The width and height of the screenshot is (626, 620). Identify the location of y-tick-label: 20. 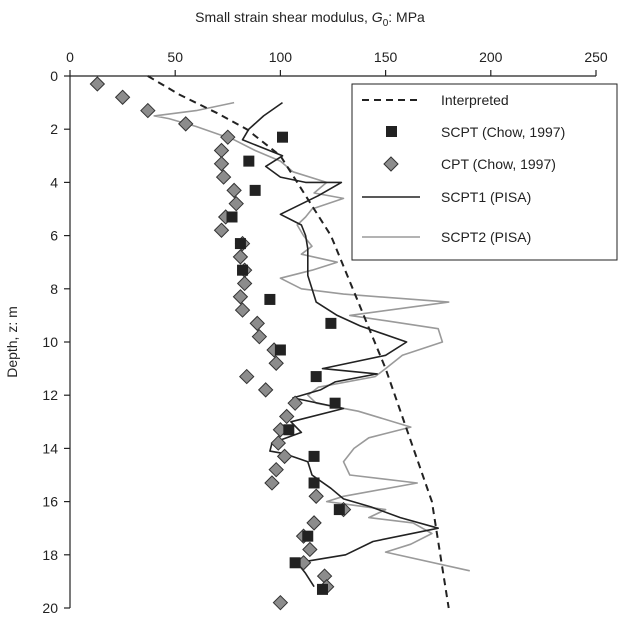
(50, 608).